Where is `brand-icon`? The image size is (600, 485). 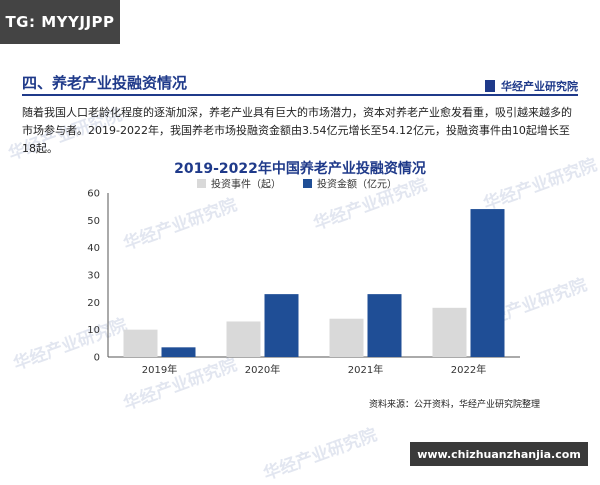
brand-icon is located at coordinates (490, 86).